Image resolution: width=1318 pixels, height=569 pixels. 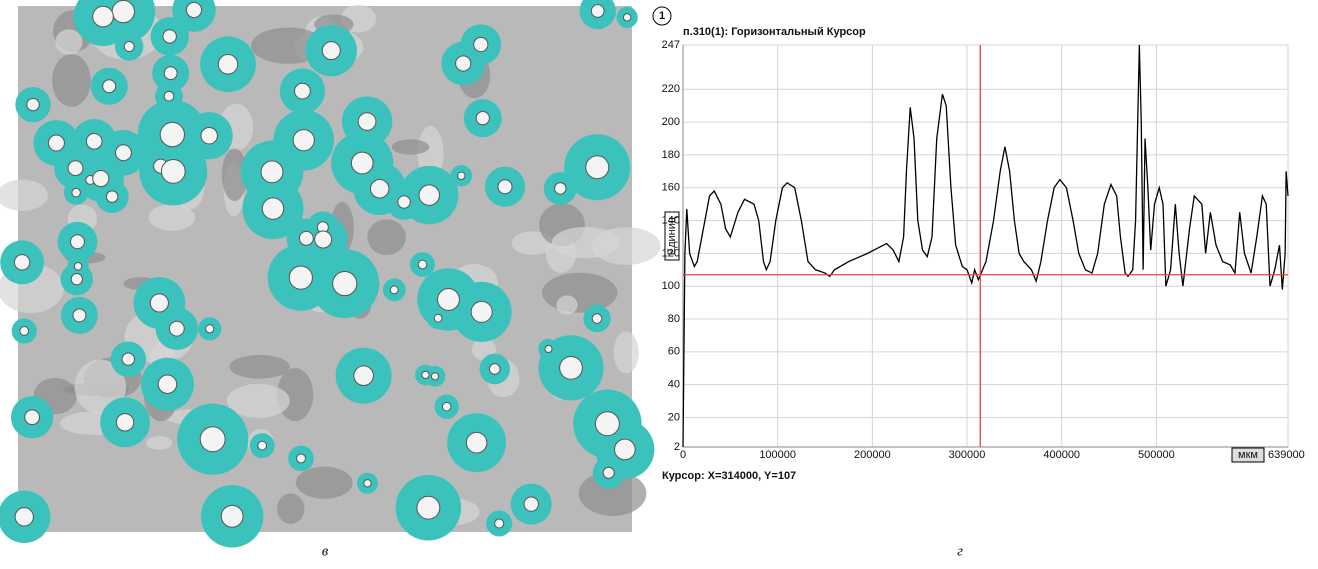 What do you see at coordinates (872, 455) in the screenshot?
I see `x-tick-label: 200000` at bounding box center [872, 455].